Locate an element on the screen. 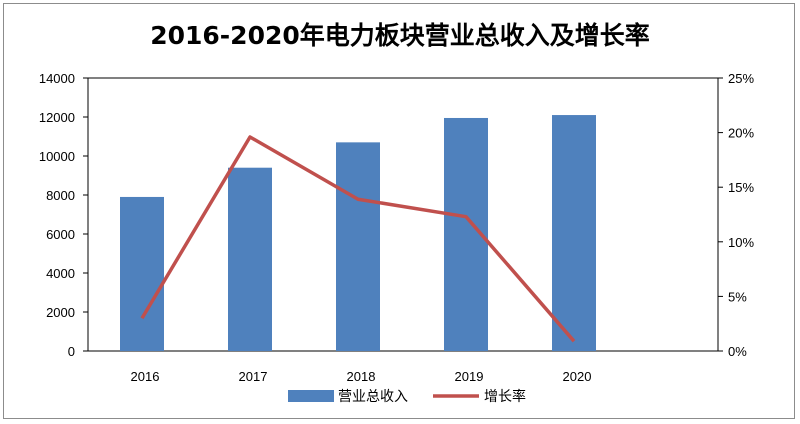 Image resolution: width=800 pixels, height=424 pixels. left-axis-tick-label: 10000 is located at coordinates (57, 156).